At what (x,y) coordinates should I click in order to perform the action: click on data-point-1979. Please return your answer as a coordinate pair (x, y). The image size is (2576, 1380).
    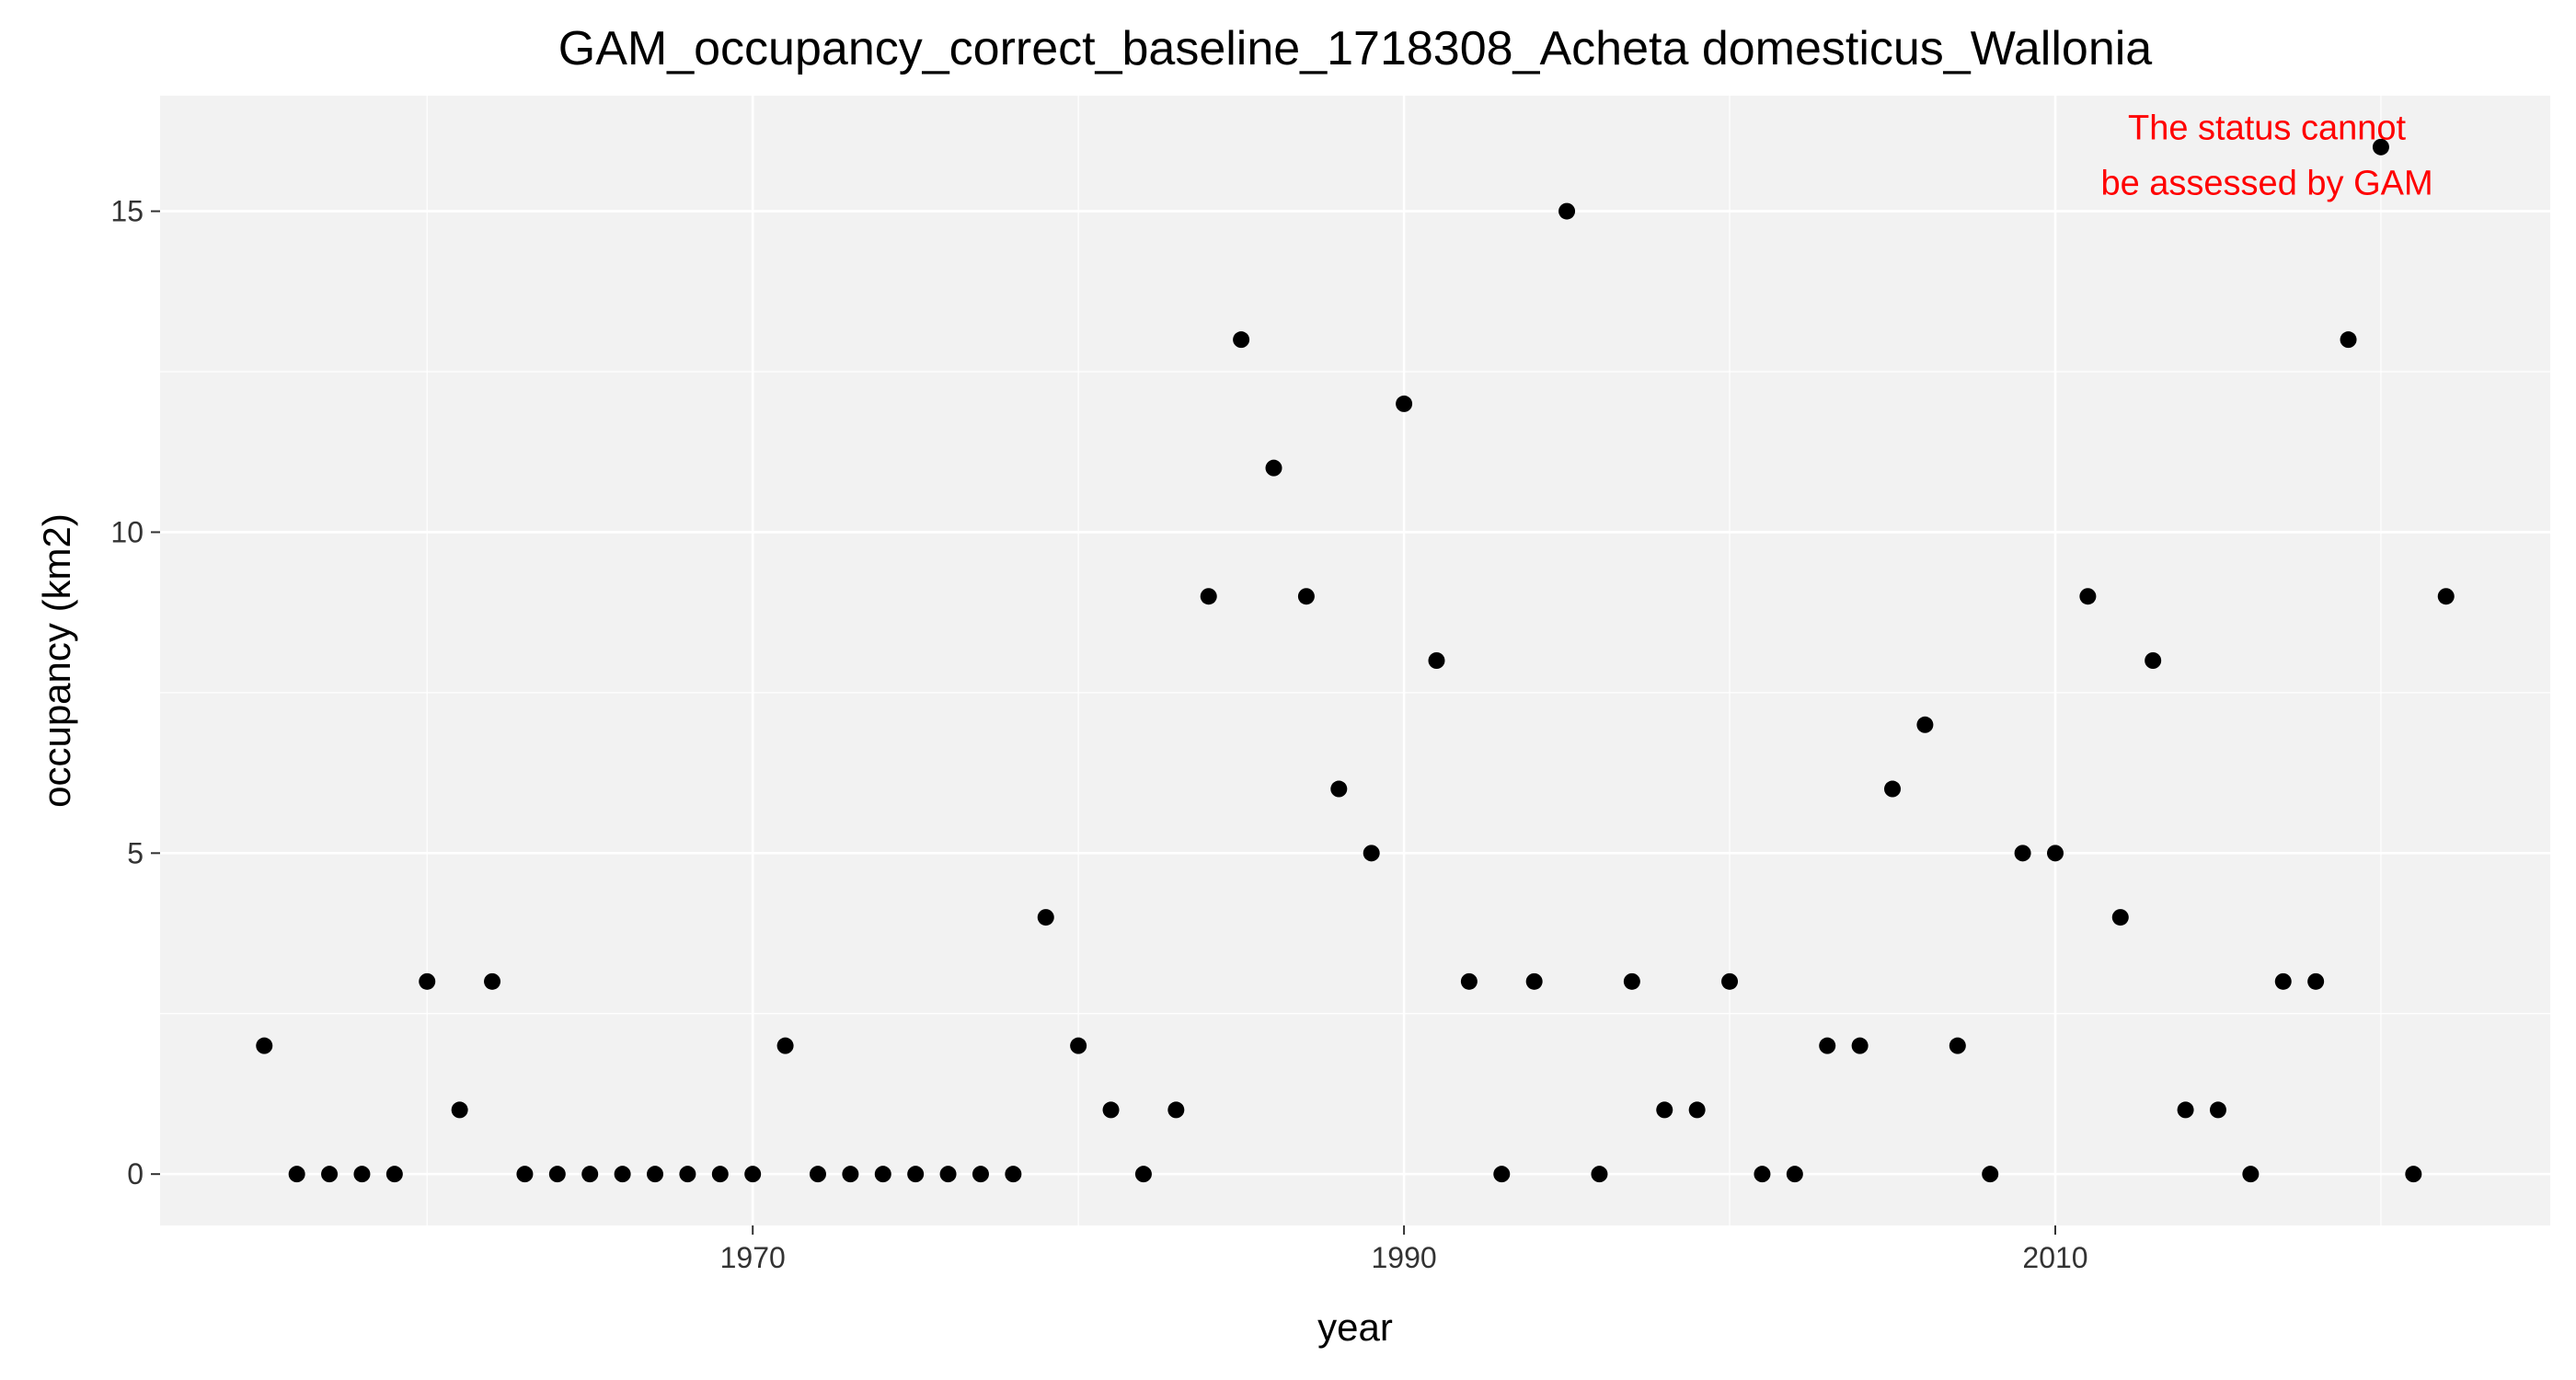
    Looking at the image, I should click on (1045, 917).